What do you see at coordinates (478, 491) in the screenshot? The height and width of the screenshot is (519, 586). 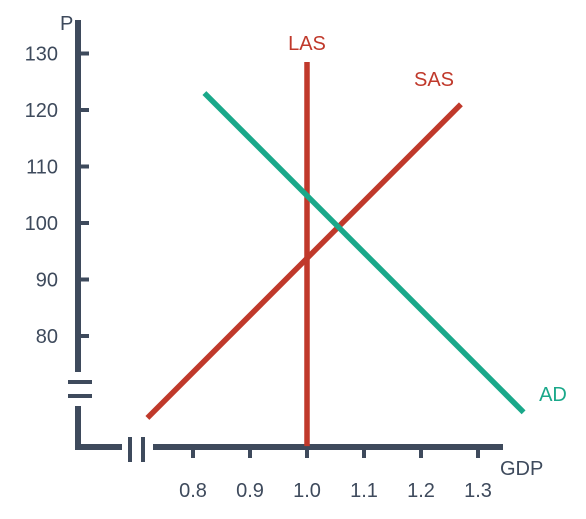 I see `x-tick-label: 1.3` at bounding box center [478, 491].